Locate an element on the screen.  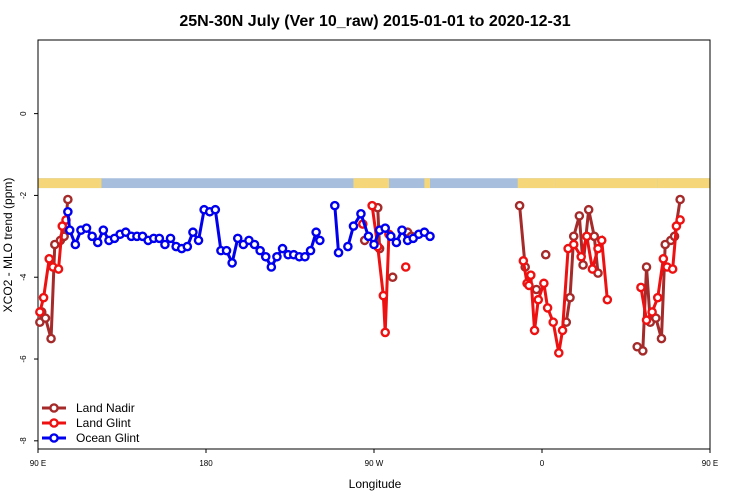
y-tick-label-4: -8 is located at coordinates (23, 441).